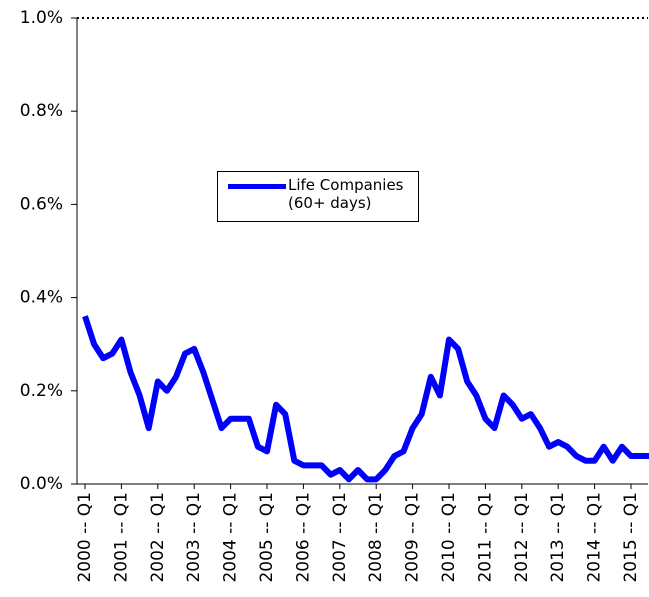 The image size is (649, 597). Describe the element at coordinates (194, 537) in the screenshot. I see `x-tick-label: 2003 -- Q1` at that location.